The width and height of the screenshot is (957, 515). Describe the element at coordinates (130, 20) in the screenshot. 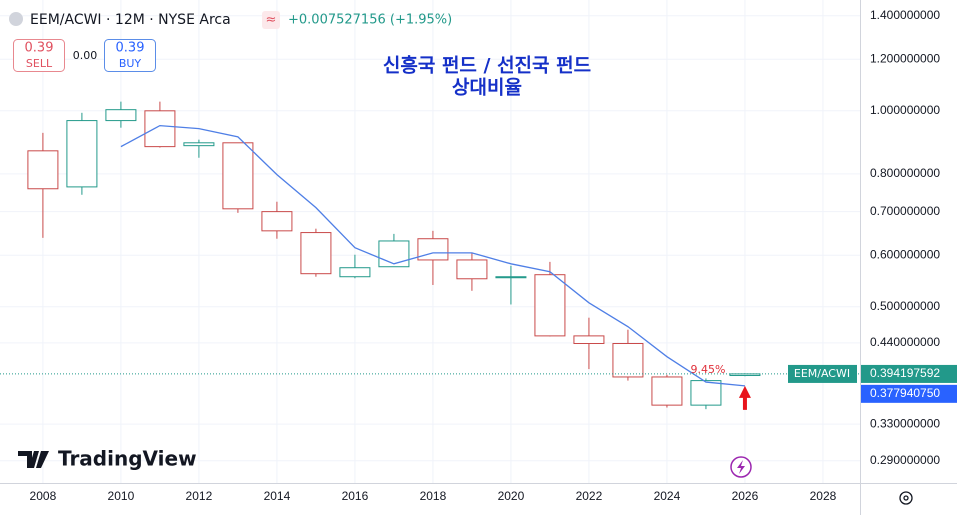

I see `symbol-title: EEM/ACWI · 12M · NYSE Arca` at that location.